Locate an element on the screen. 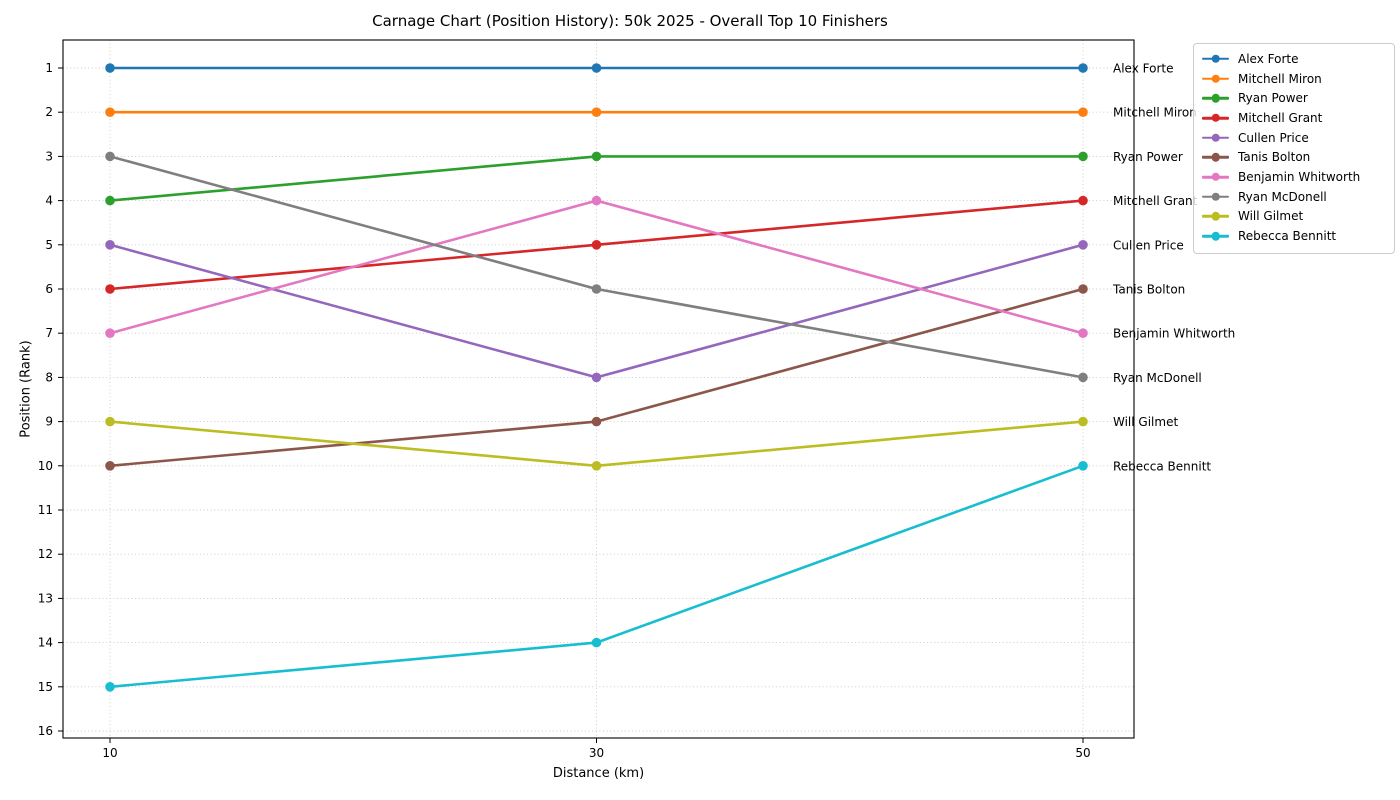  x-tick-label-30: 30 is located at coordinates (596, 753).